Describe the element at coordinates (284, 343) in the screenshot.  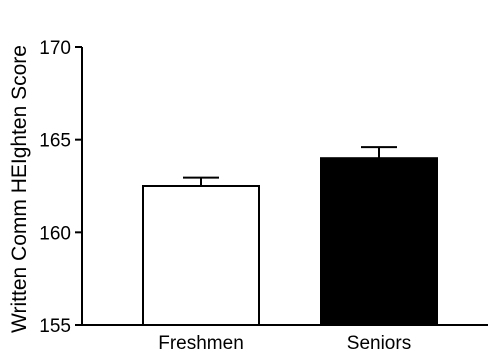
I see `x-axis-labels: Freshmen Seniors` at that location.